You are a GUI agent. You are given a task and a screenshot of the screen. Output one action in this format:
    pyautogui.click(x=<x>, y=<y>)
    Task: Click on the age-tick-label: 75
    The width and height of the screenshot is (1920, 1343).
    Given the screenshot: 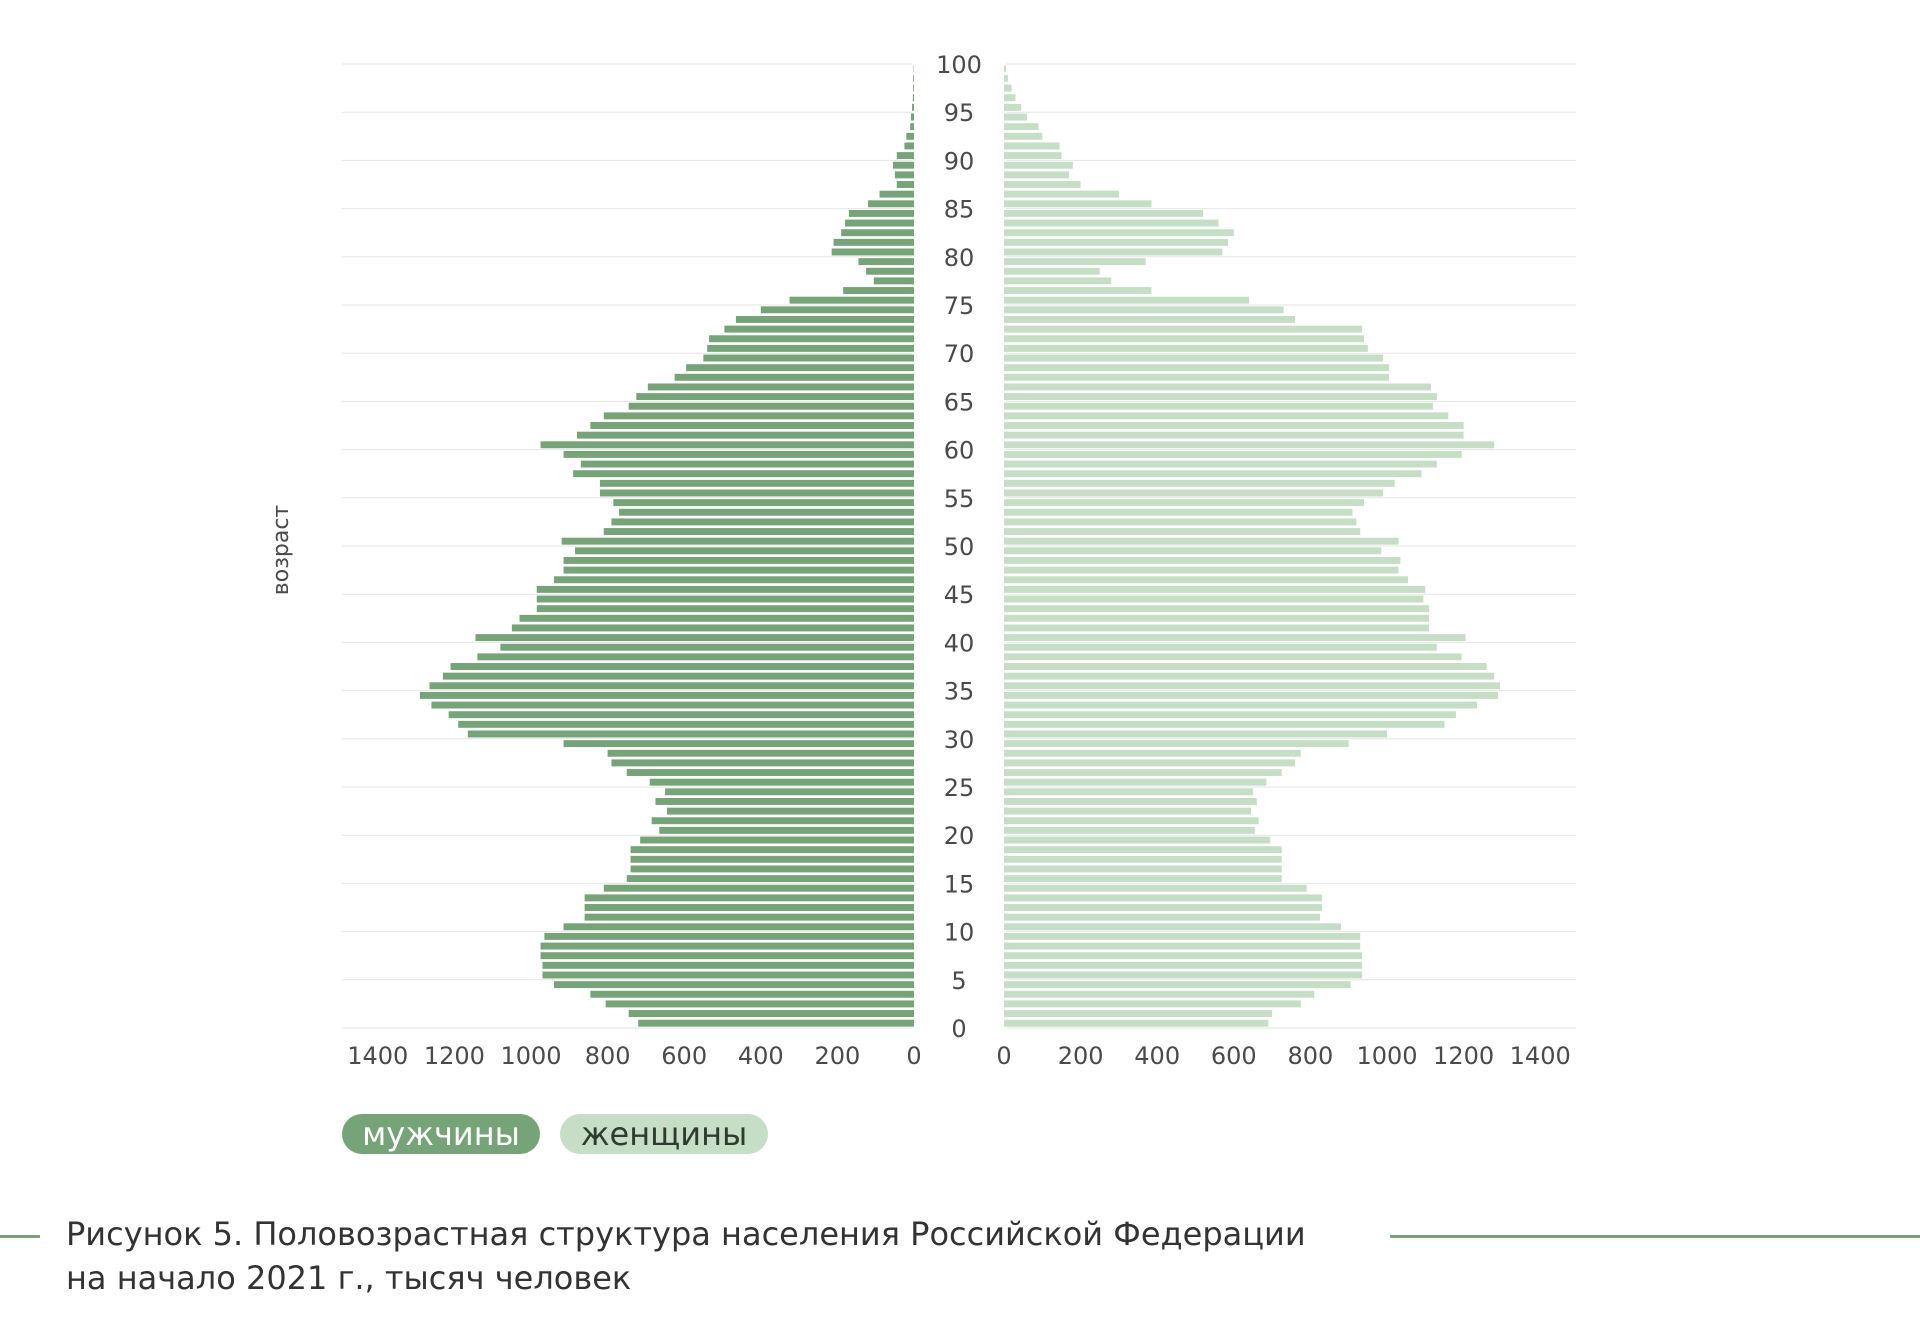 What is the action you would take?
    pyautogui.click(x=959, y=306)
    